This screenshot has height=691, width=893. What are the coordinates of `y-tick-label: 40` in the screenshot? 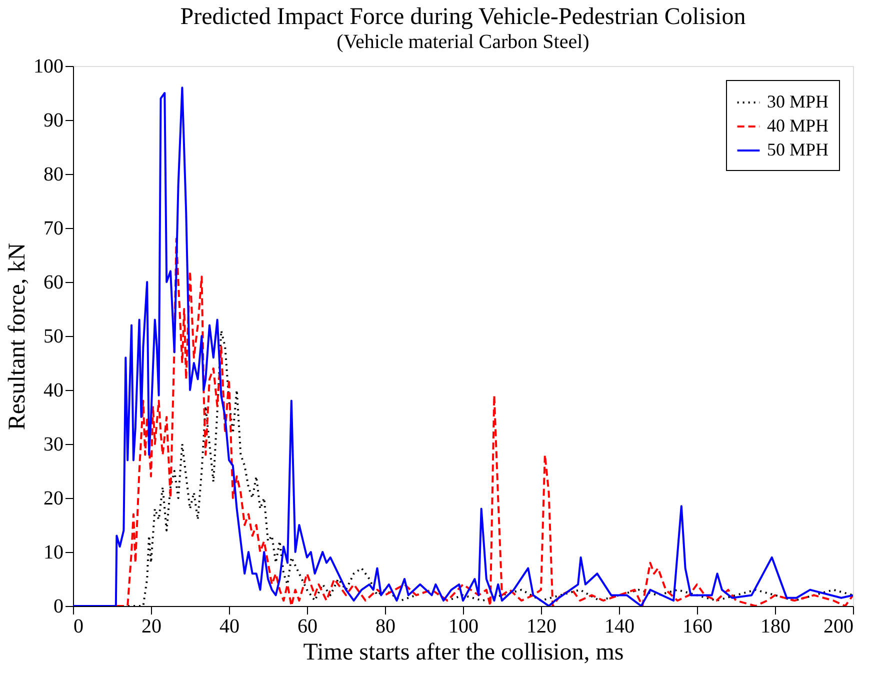 It's located at (54, 391).